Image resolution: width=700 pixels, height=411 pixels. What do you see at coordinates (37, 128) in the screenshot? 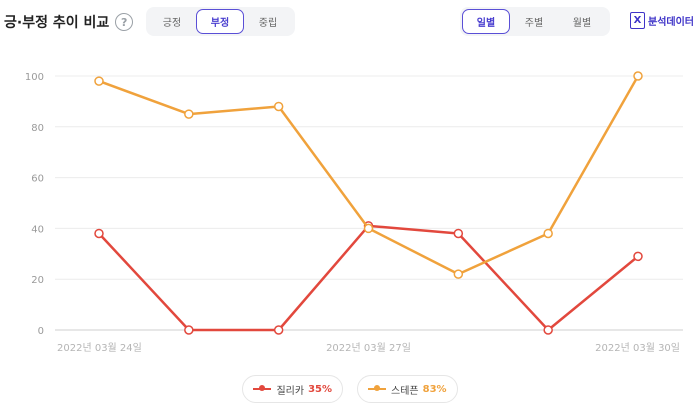
I see `y-tick-label: 80` at bounding box center [37, 128].